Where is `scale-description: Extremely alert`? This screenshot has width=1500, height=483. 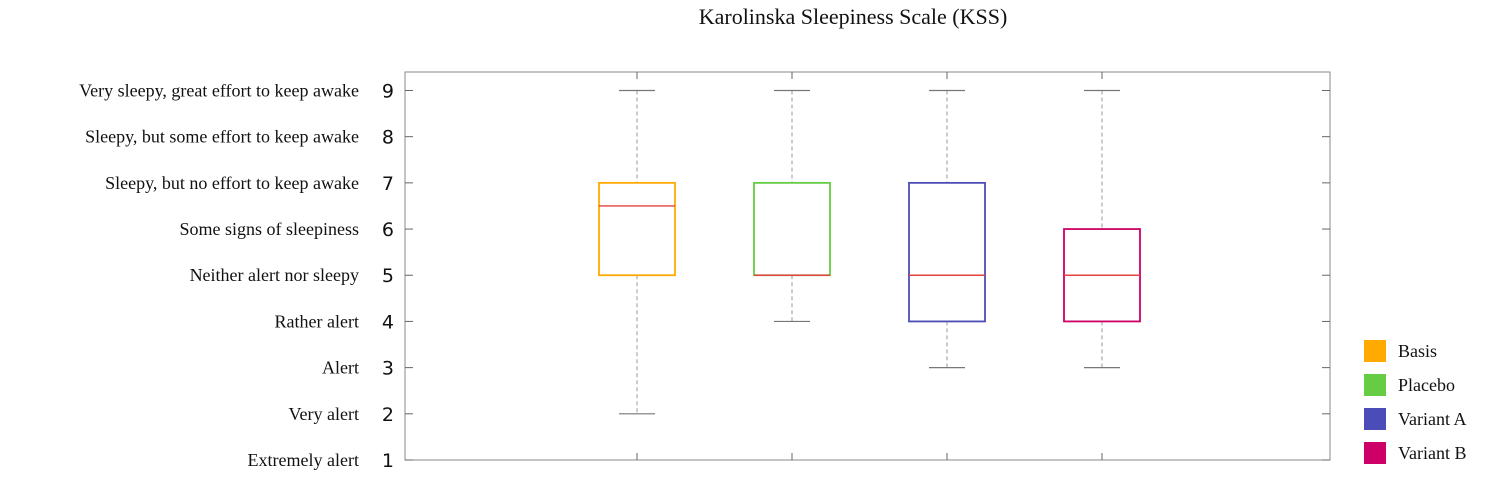 scale-description: Extremely alert is located at coordinates (303, 460).